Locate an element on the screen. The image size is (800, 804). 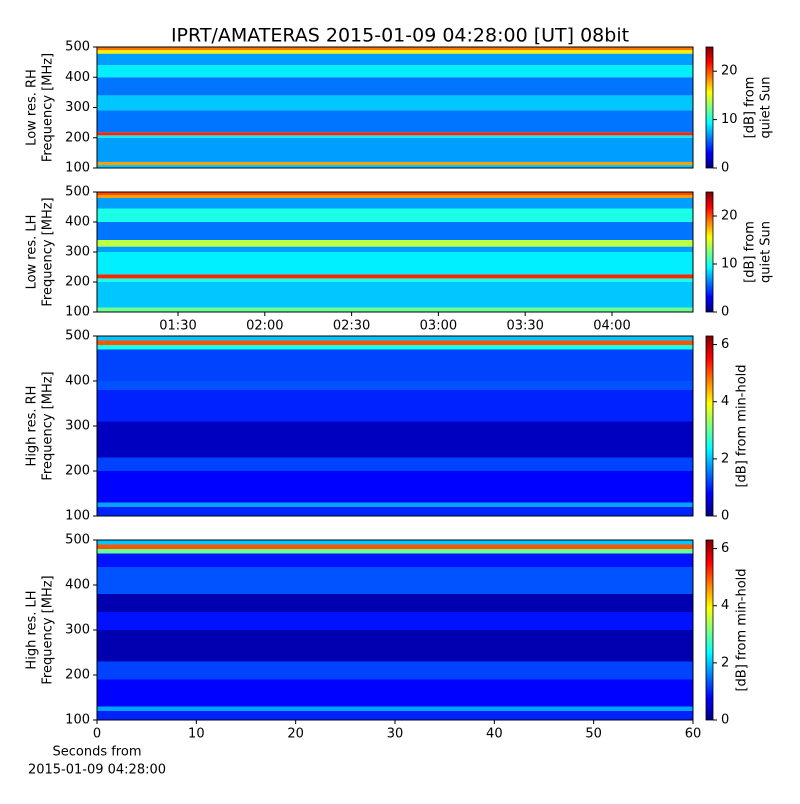
colorbar-tick-label: 20 is located at coordinates (729, 216).